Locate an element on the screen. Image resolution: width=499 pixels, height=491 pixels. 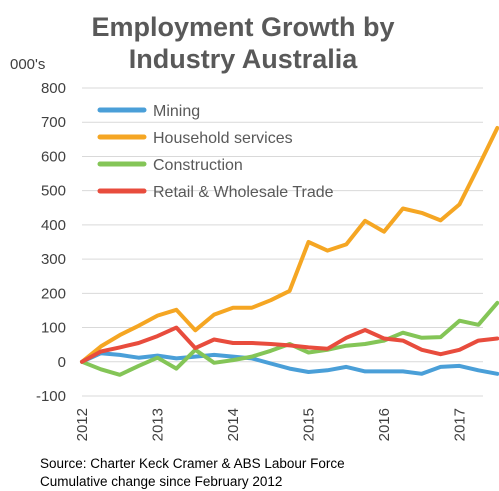
series-line-mining is located at coordinates (289, 363).